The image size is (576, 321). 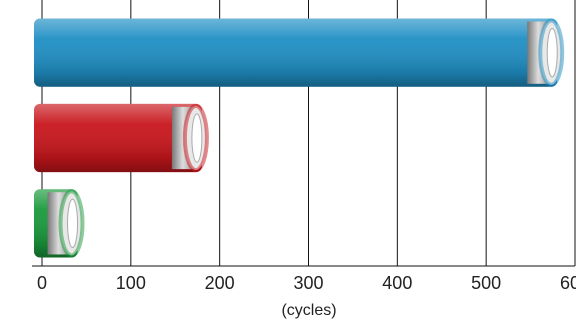 What do you see at coordinates (118, 138) in the screenshot?
I see `bar-shade` at bounding box center [118, 138].